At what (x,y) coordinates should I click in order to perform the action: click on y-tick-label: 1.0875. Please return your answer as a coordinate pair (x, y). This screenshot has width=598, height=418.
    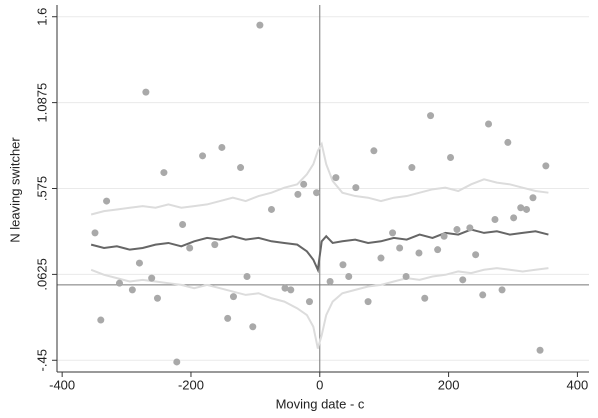
    Looking at the image, I should click on (41, 103).